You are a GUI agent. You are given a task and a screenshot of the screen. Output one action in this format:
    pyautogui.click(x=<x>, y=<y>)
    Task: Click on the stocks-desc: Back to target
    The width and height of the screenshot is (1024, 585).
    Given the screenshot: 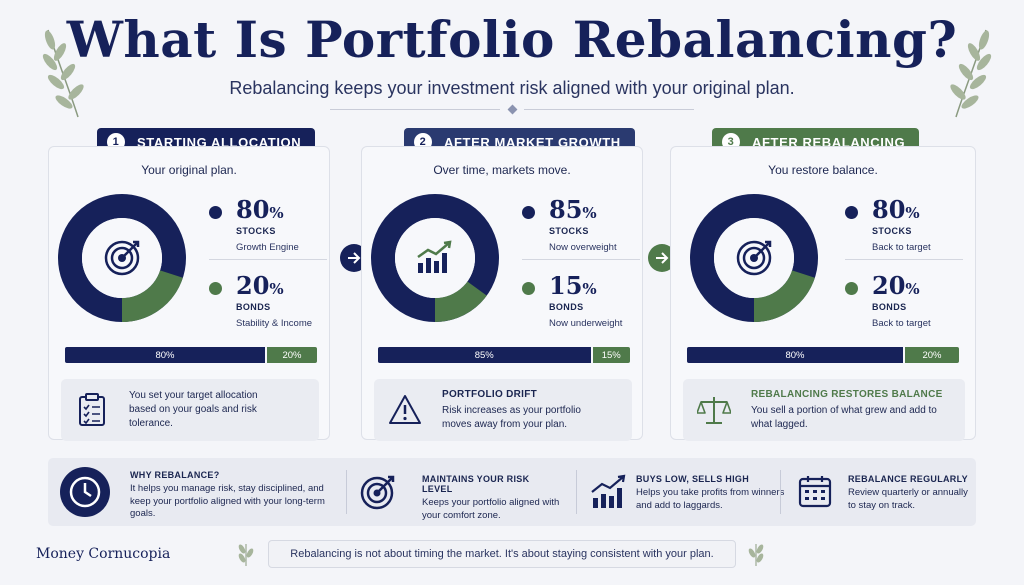 What is the action you would take?
    pyautogui.click(x=901, y=247)
    